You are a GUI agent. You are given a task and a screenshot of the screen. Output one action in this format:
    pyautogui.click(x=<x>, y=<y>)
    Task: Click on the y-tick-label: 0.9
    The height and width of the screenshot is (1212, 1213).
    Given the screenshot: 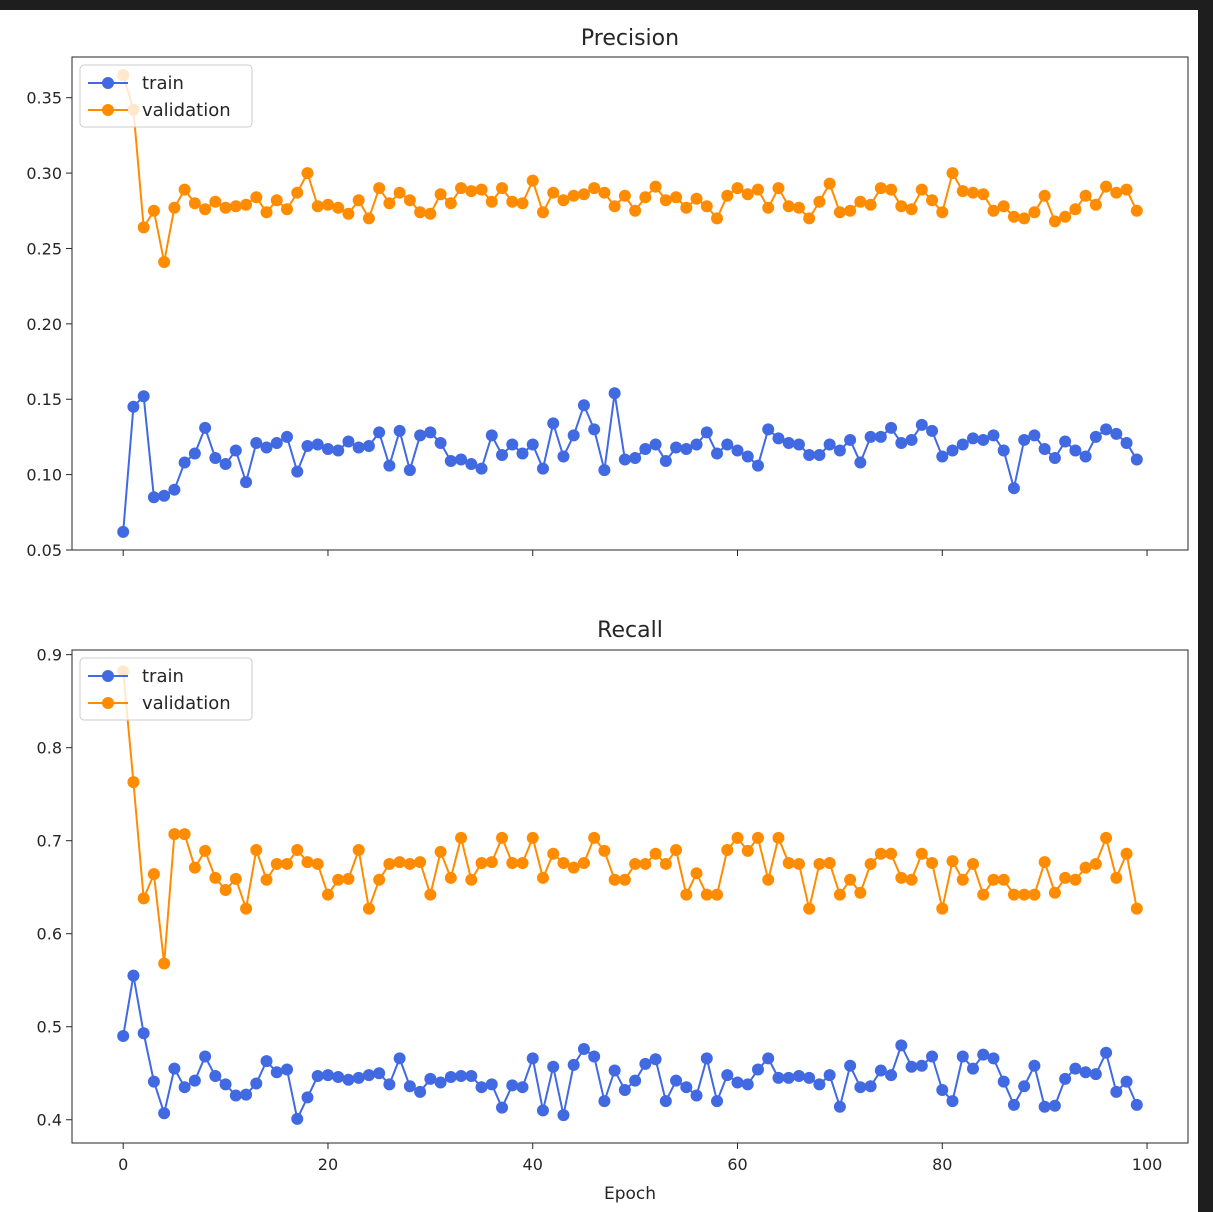 What is the action you would take?
    pyautogui.click(x=49, y=655)
    